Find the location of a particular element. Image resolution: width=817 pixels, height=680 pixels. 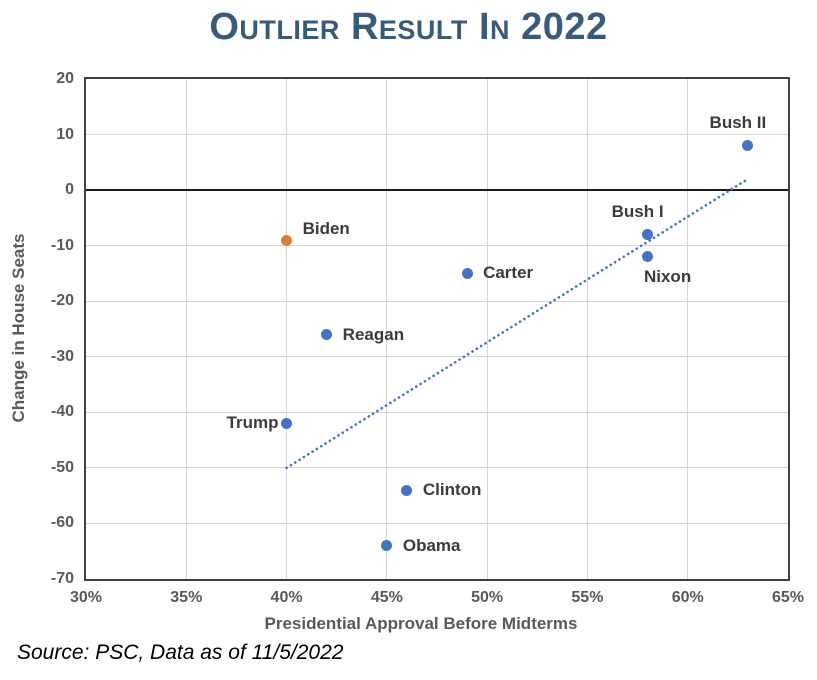

chart-title: Outlier Result In 2022 is located at coordinates (408, 27).